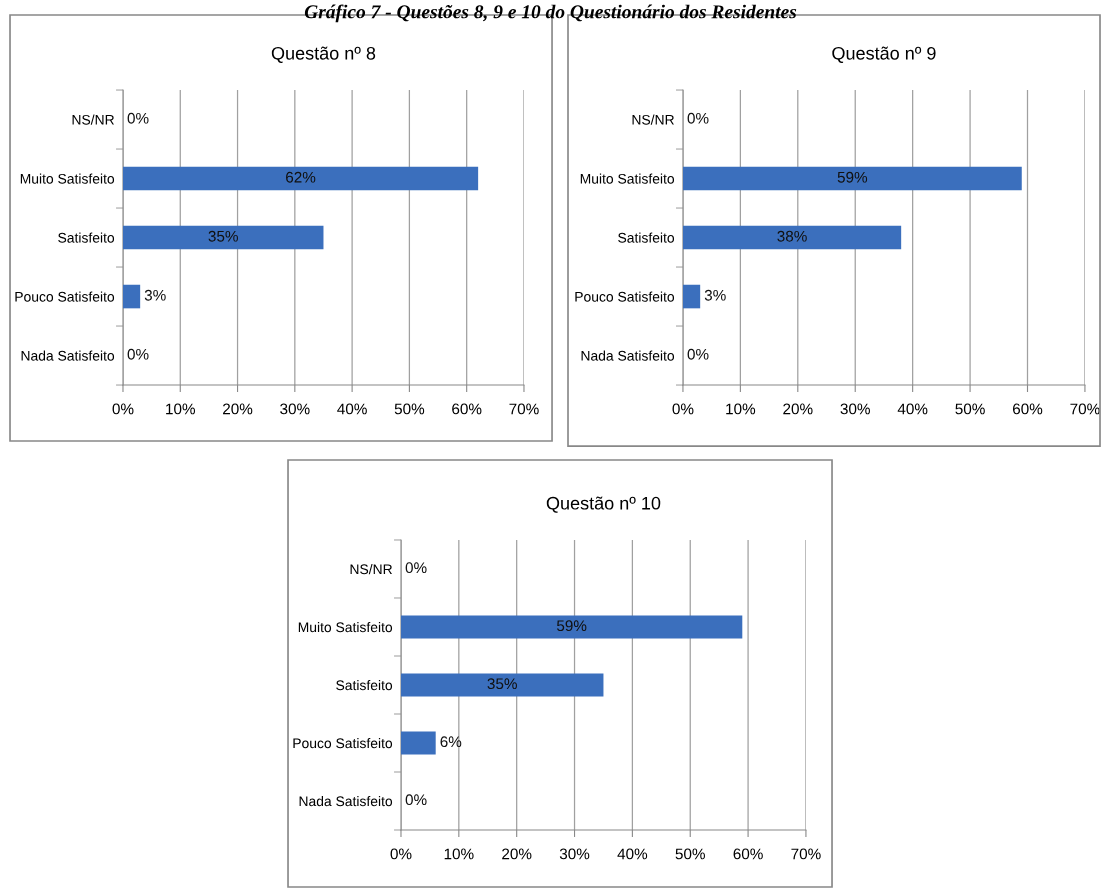 Image resolution: width=1101 pixels, height=888 pixels. I want to click on data-label: 62%, so click(301, 177).